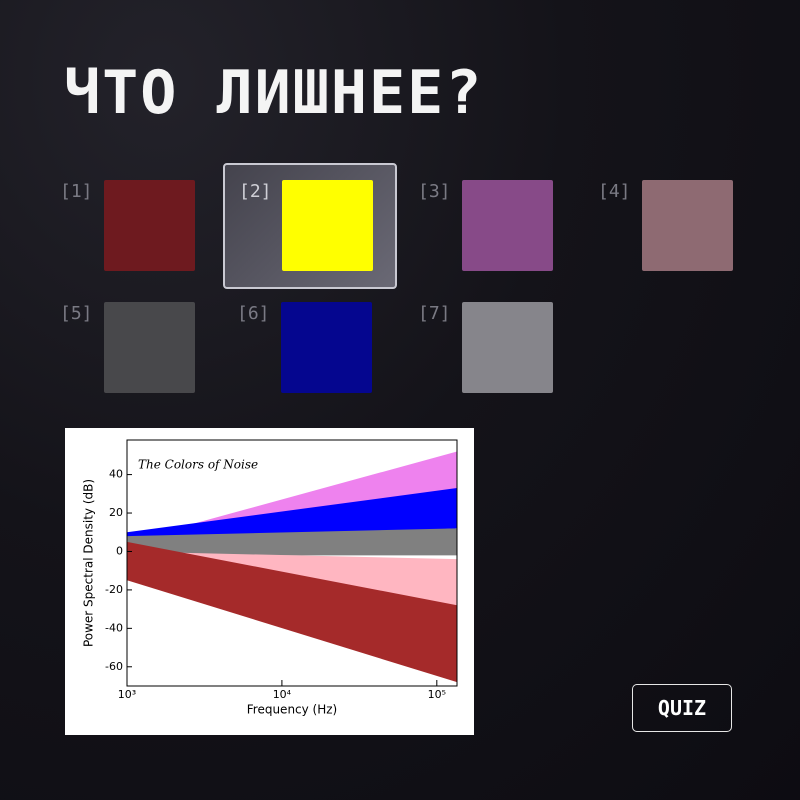  What do you see at coordinates (114, 627) in the screenshot?
I see `y-tick-label: -40` at bounding box center [114, 627].